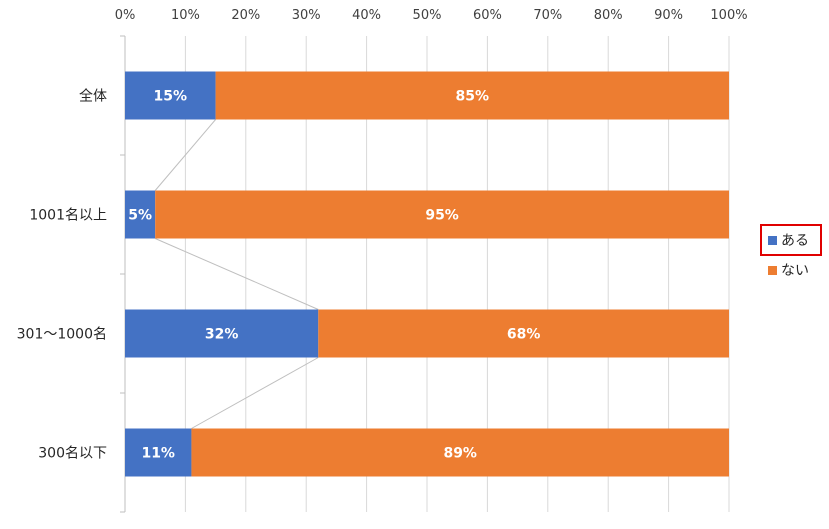 The height and width of the screenshot is (529, 829). Describe the element at coordinates (62, 275) in the screenshot. I see `category-labels: 全体 1001名以上 301～1000名 300名以下` at that location.